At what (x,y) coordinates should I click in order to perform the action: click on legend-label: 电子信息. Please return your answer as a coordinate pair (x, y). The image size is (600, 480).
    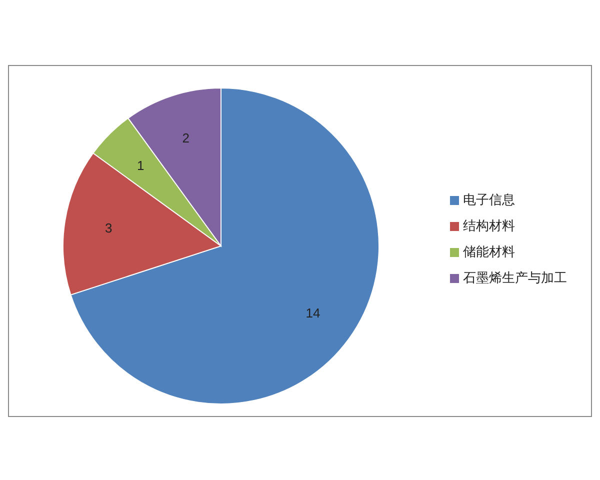
    Looking at the image, I should click on (489, 200).